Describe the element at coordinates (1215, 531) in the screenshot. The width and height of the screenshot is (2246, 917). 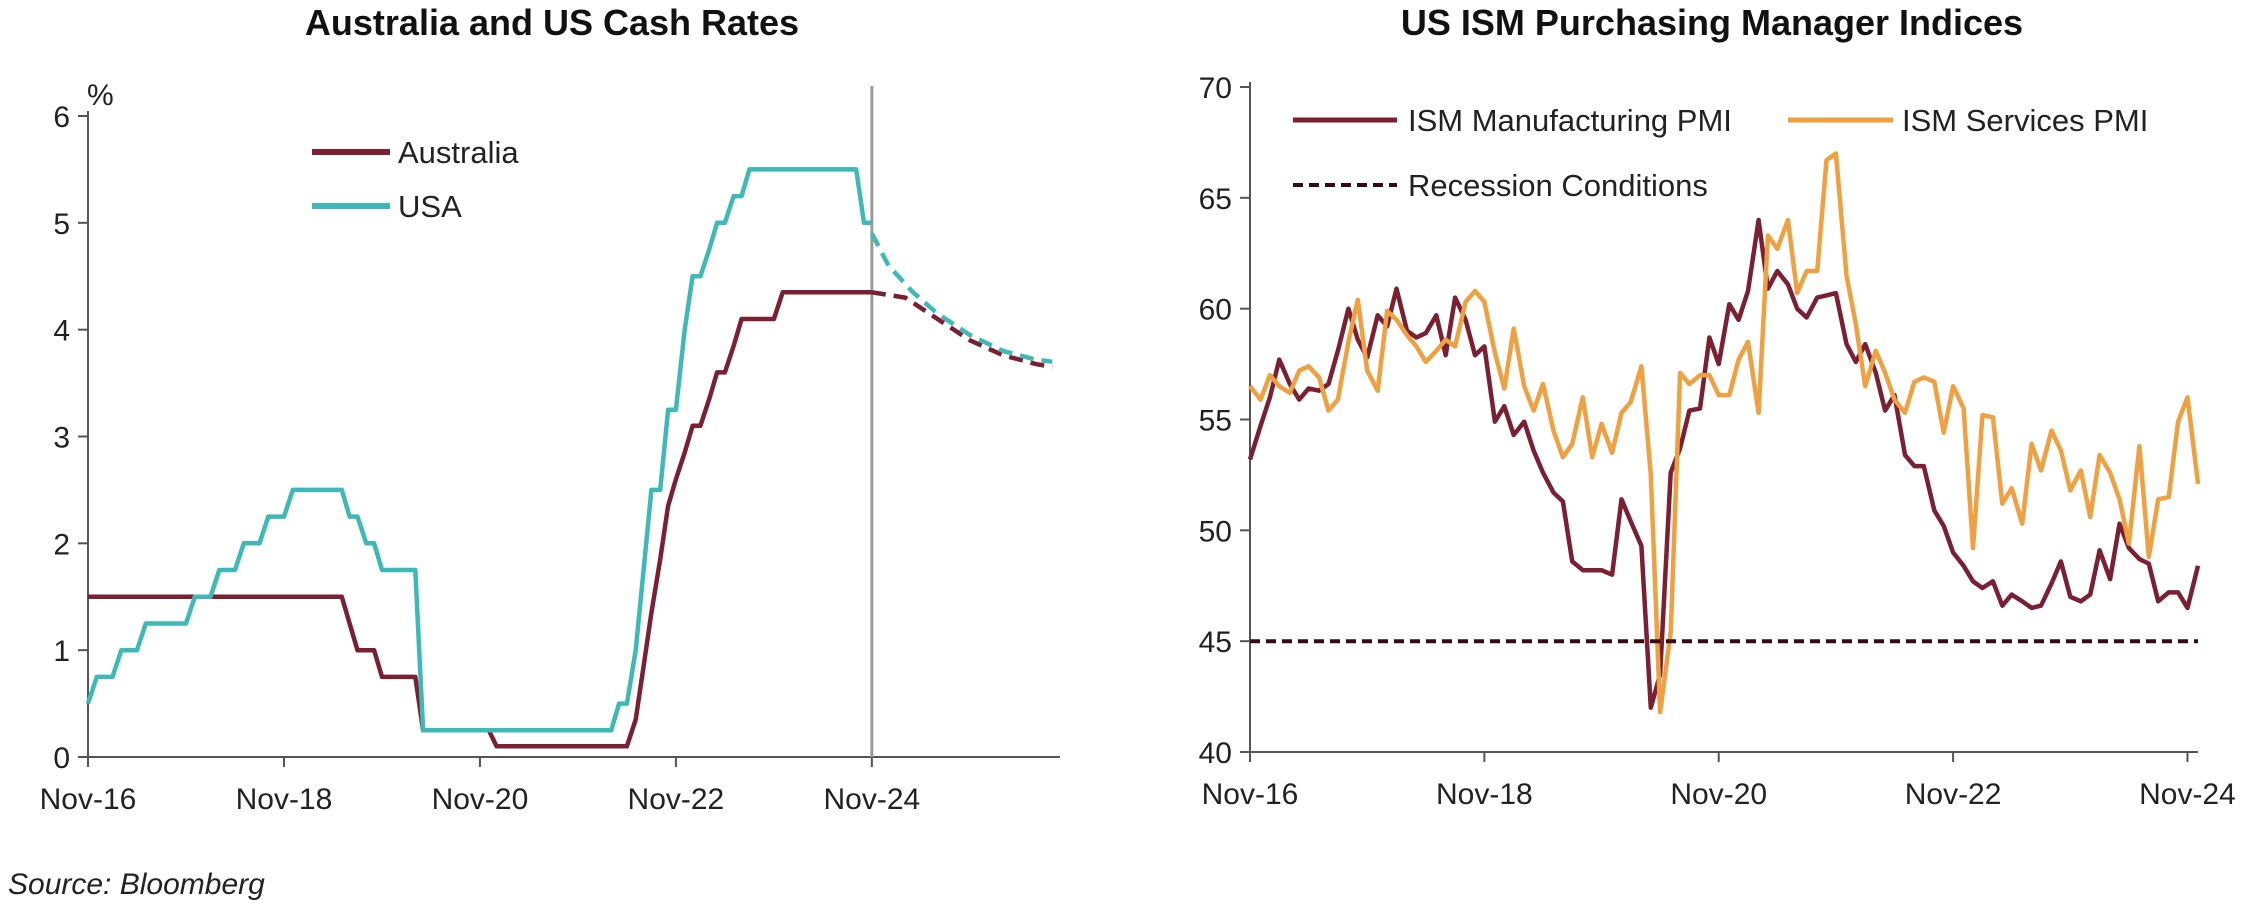
I see `right-y-tick-label: 50` at that location.